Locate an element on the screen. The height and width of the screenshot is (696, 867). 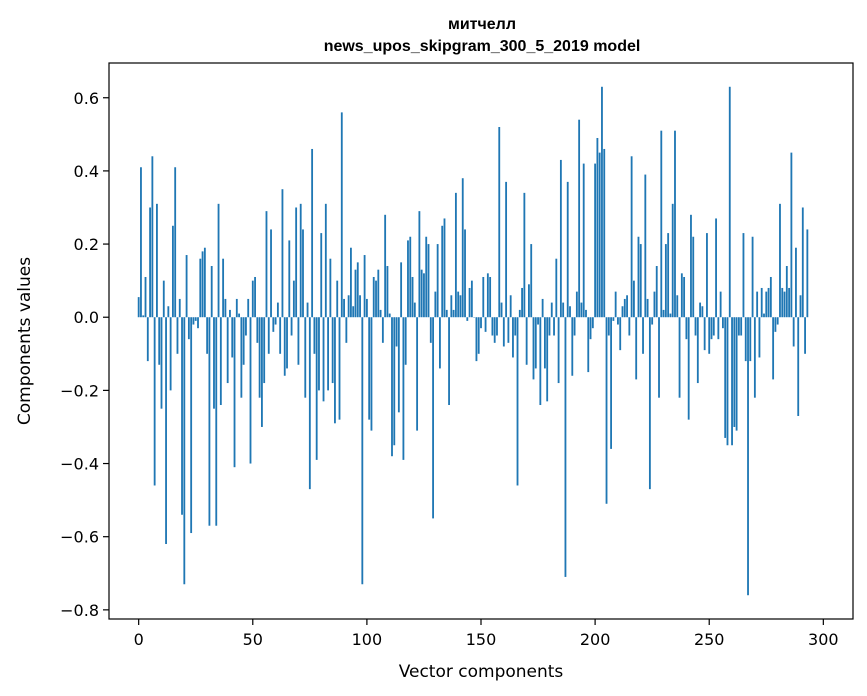
y-tick-label: −0.8 is located at coordinates (79, 610).